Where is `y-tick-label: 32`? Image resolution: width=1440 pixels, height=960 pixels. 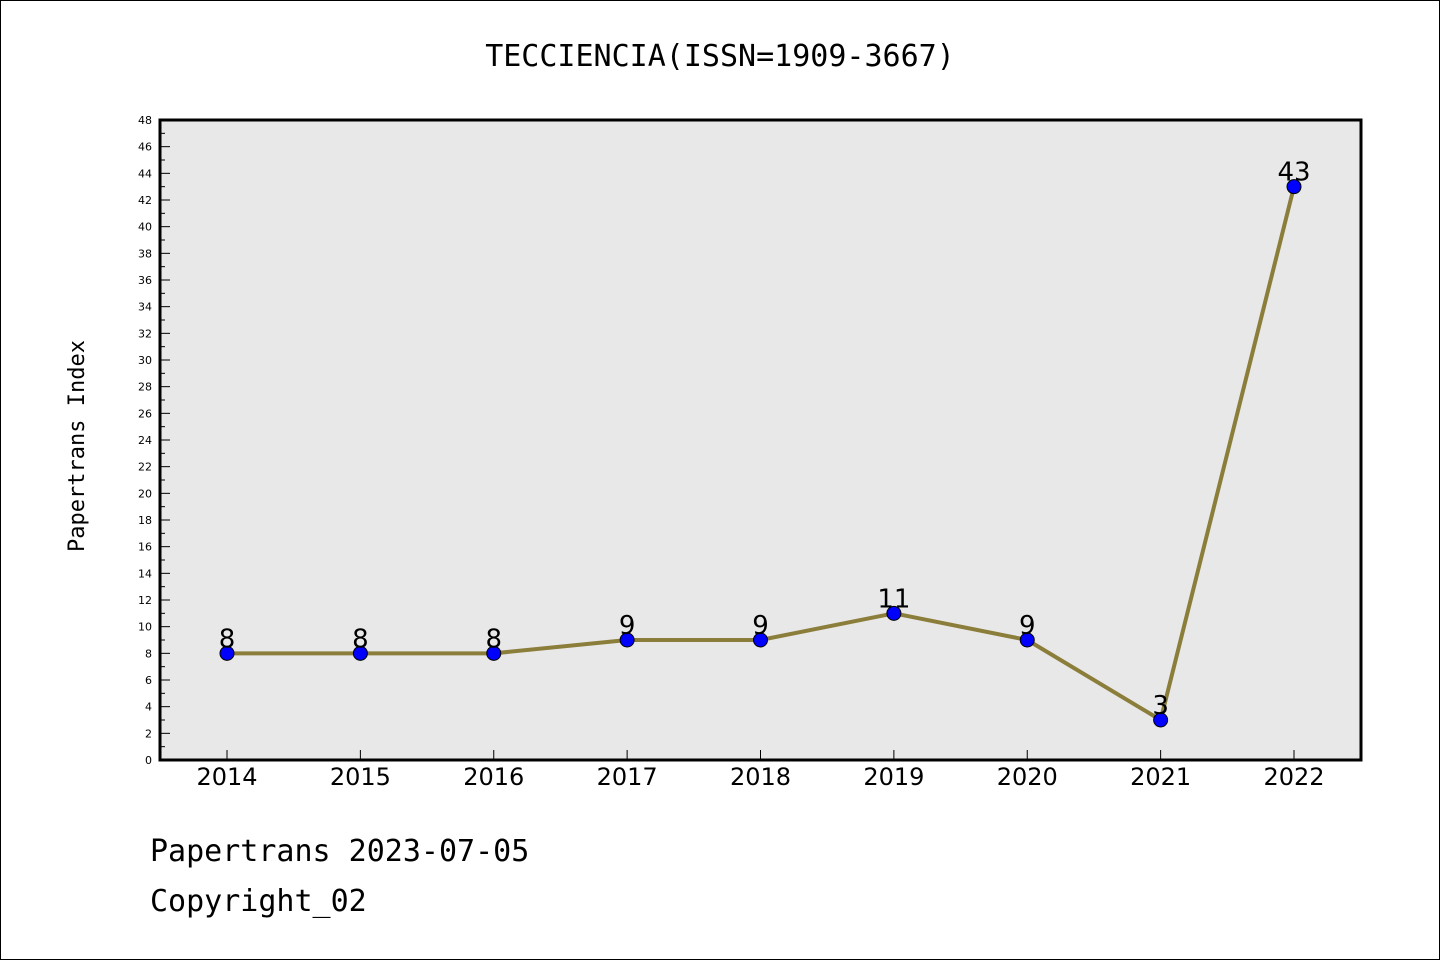 y-tick-label: 32 is located at coordinates (145, 333).